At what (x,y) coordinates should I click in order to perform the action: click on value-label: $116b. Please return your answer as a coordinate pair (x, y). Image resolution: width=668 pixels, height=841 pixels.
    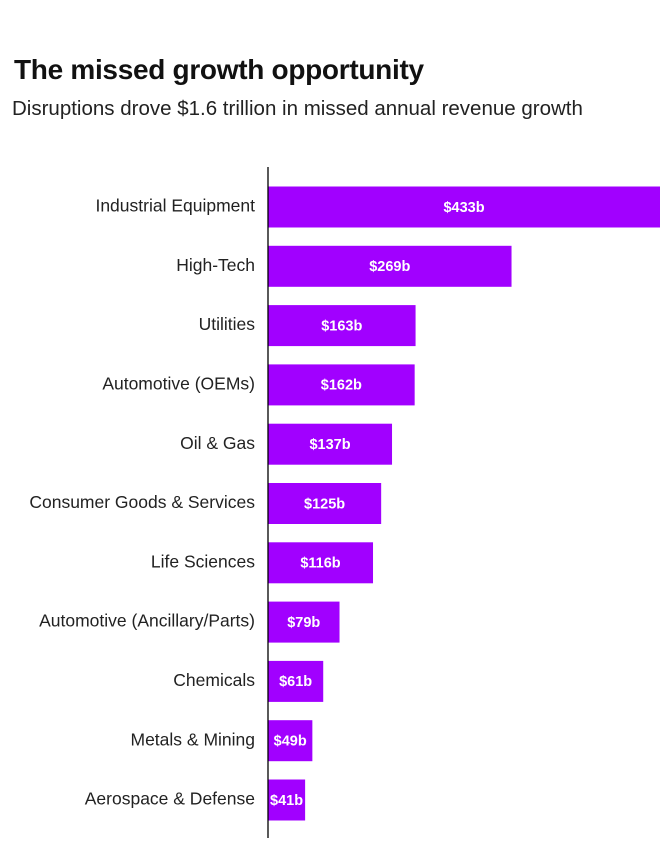
    Looking at the image, I should click on (320, 564).